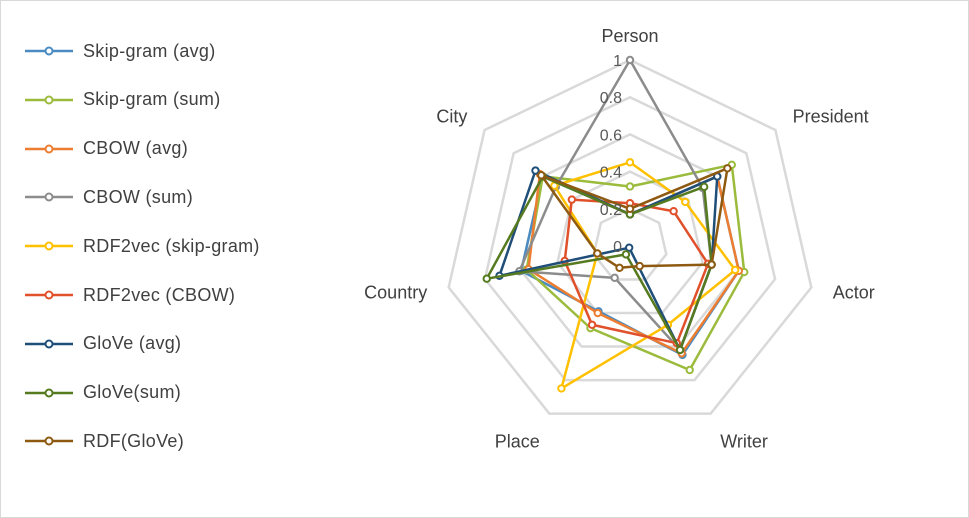  I want to click on legend-label: GloVe (avg), so click(132, 343).